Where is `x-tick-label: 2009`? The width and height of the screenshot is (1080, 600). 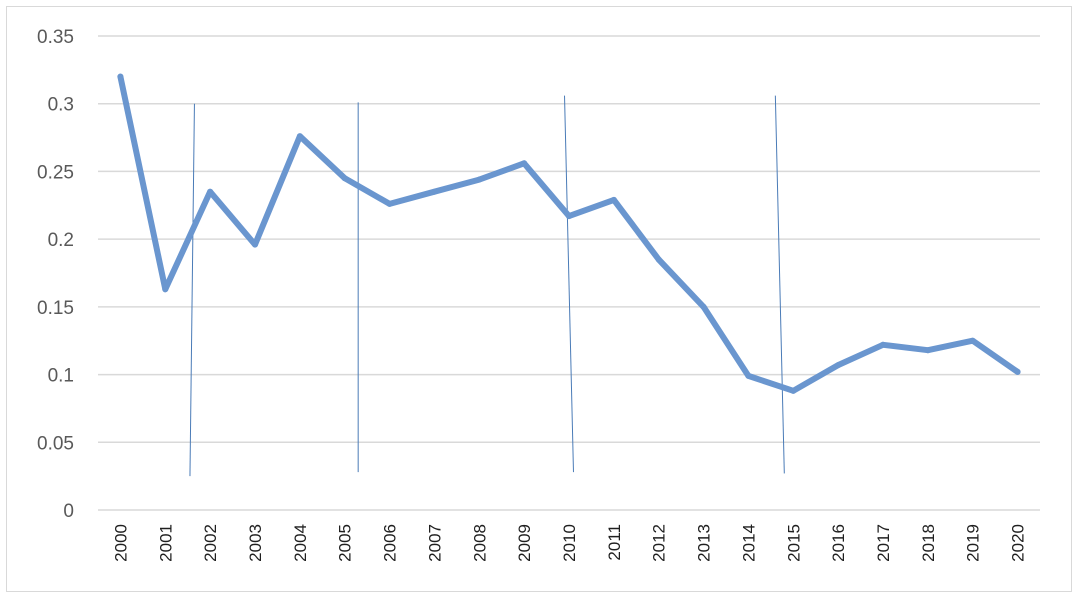 x-tick-label: 2009 is located at coordinates (524, 543).